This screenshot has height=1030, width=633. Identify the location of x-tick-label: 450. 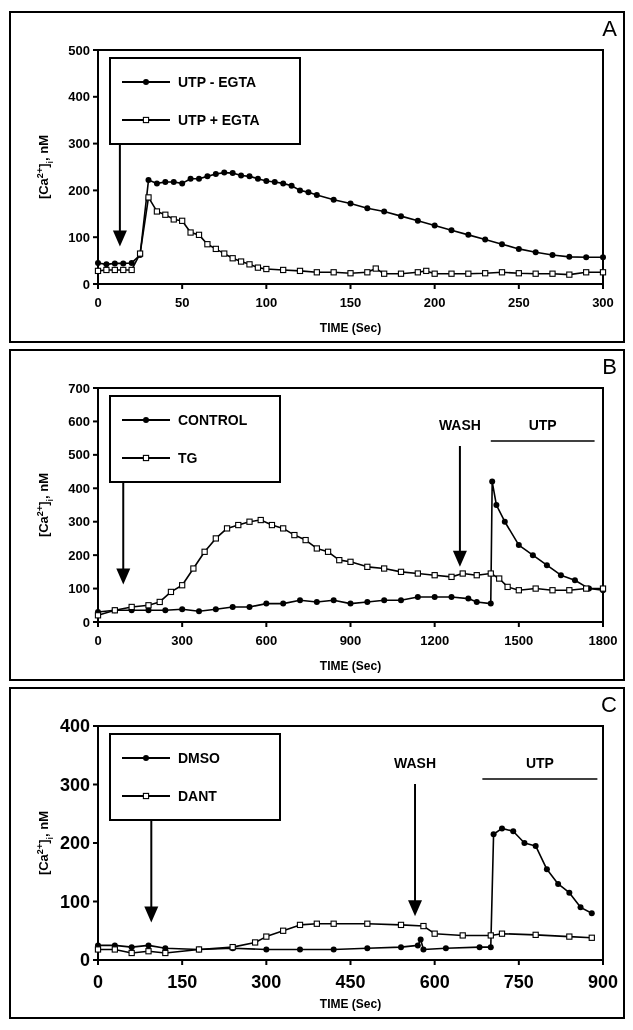
(350, 982).